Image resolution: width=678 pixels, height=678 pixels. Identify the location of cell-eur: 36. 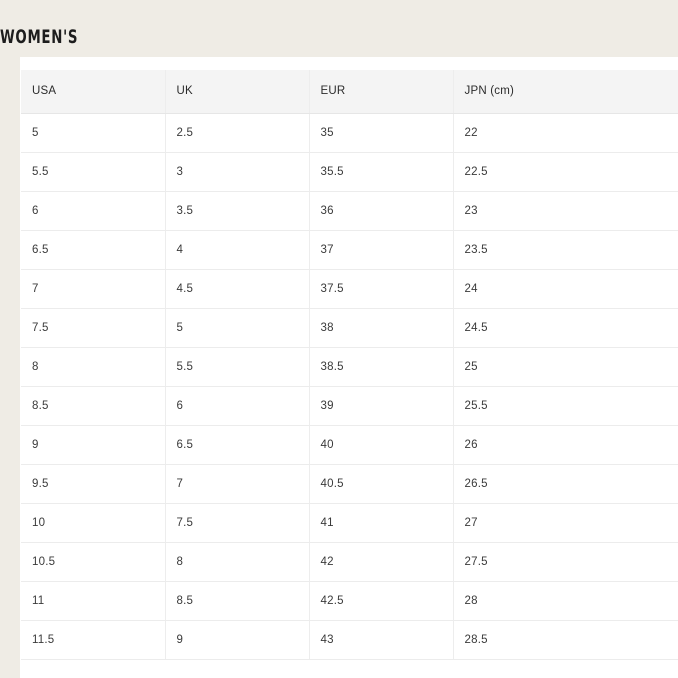
(381, 211).